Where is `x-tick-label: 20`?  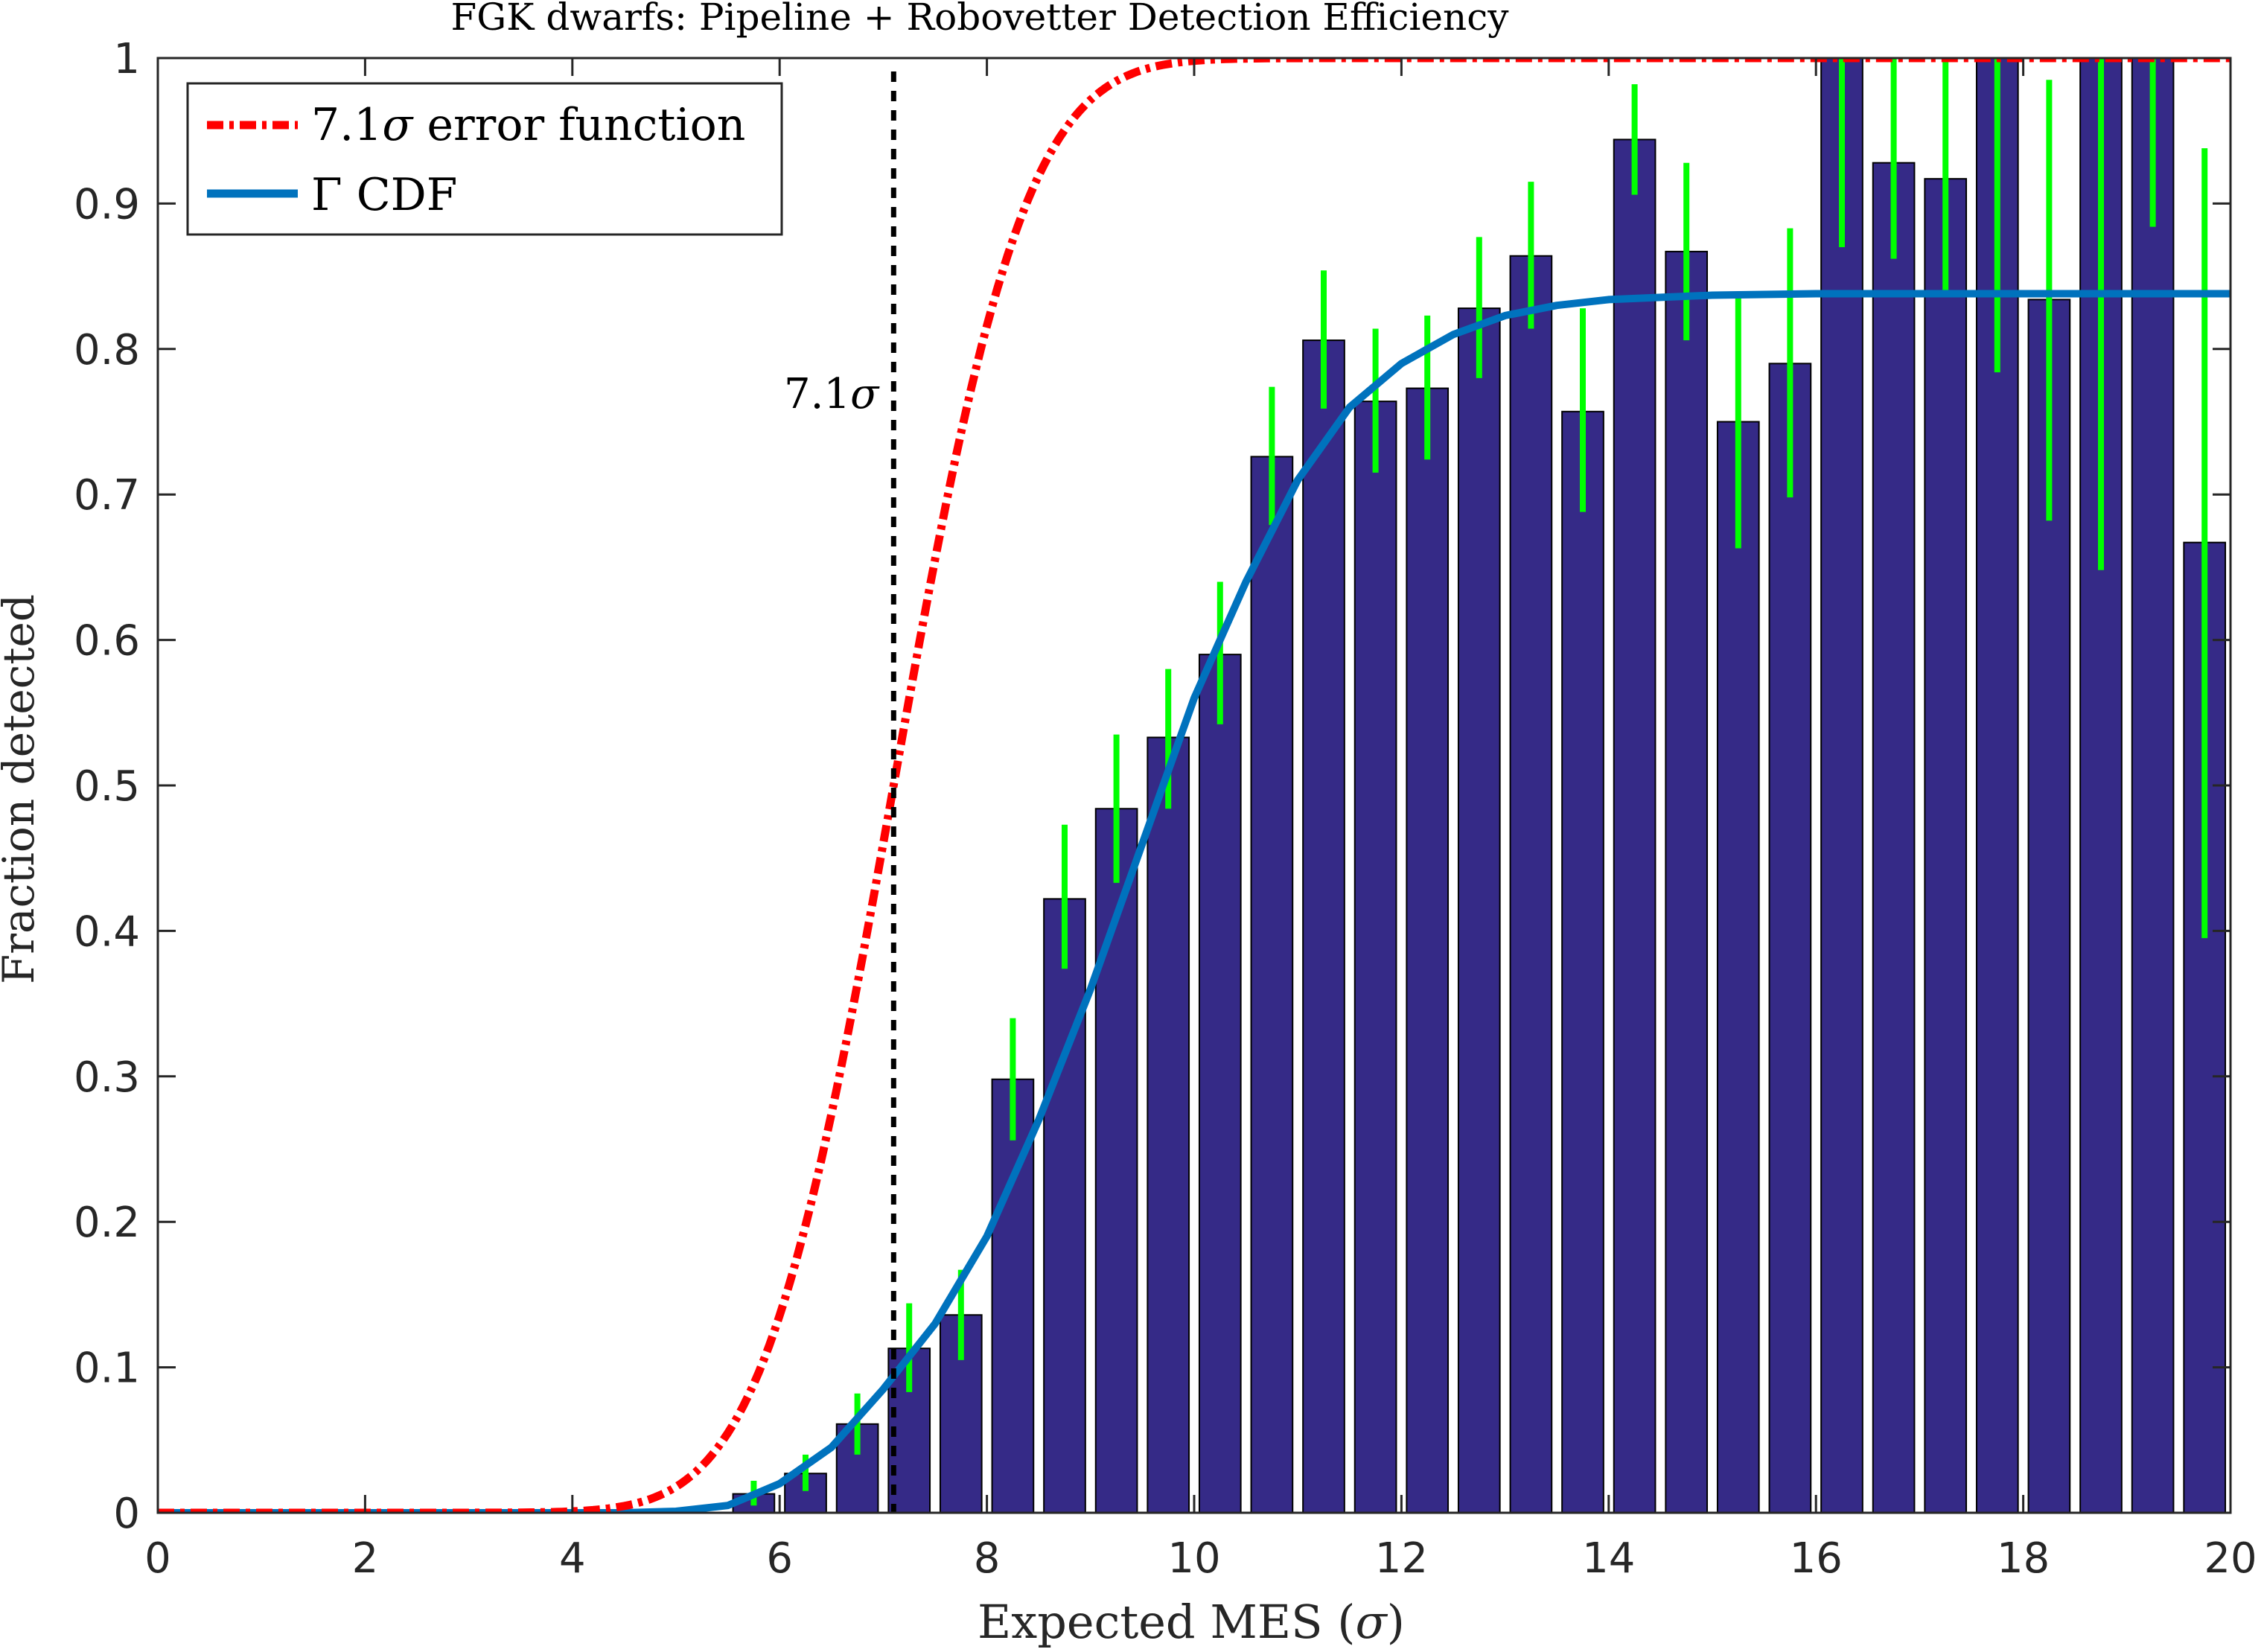
x-tick-label: 20 is located at coordinates (2230, 1558).